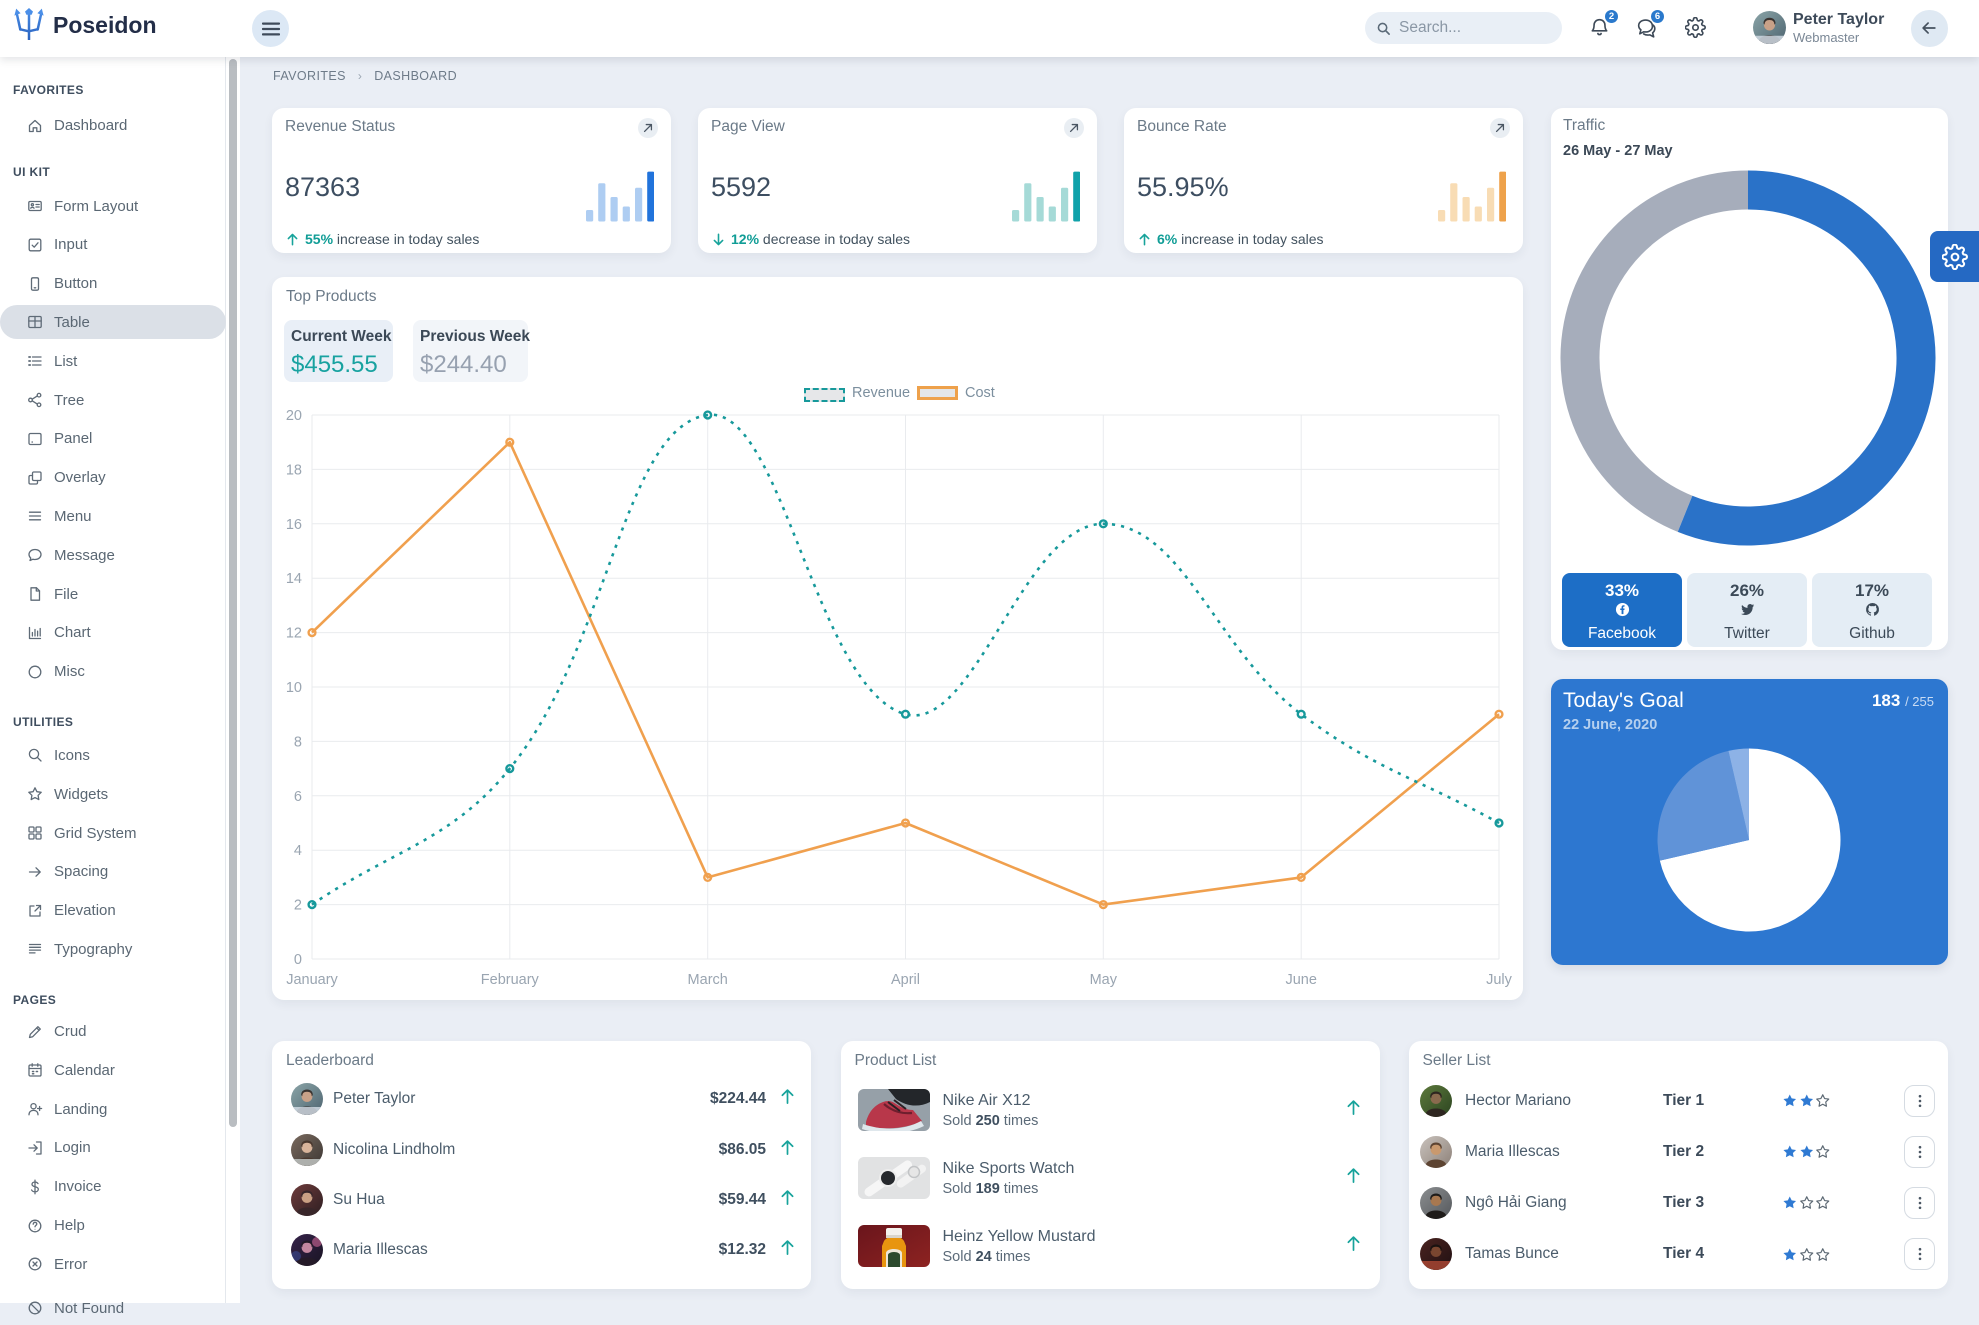 This screenshot has height=1325, width=1979. What do you see at coordinates (294, 416) in the screenshot?
I see `svg-text: 20` at bounding box center [294, 416].